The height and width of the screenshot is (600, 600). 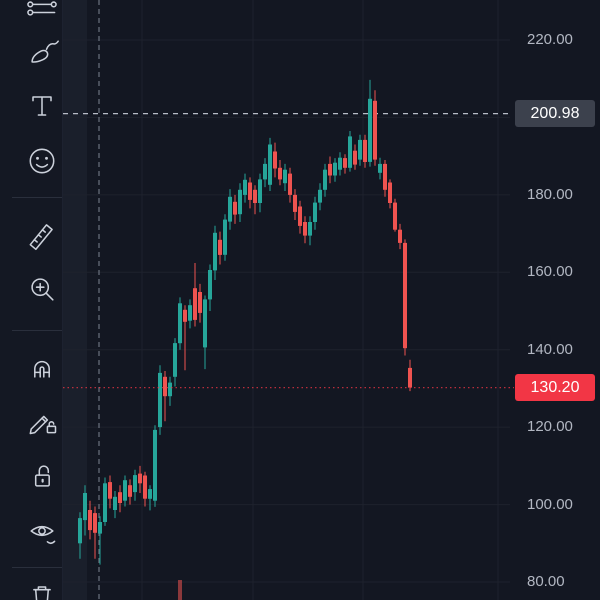 What do you see at coordinates (42, 593) in the screenshot?
I see `trash-icon` at bounding box center [42, 593].